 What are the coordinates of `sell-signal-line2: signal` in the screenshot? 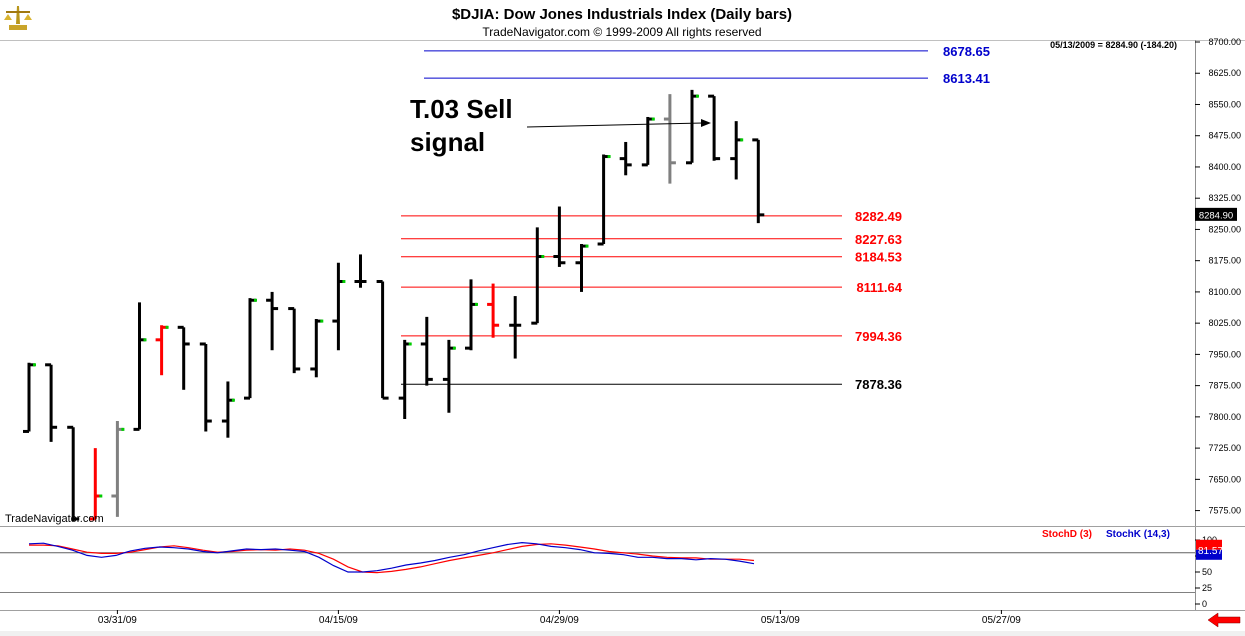 It's located at (447, 142).